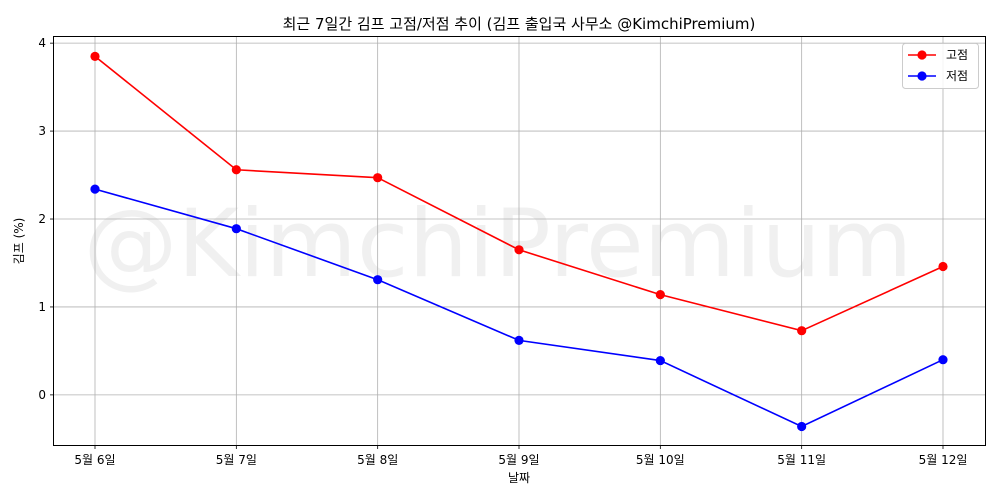 This screenshot has height=500, width=1000. What do you see at coordinates (42, 219) in the screenshot?
I see `y-tick-label: 2` at bounding box center [42, 219].